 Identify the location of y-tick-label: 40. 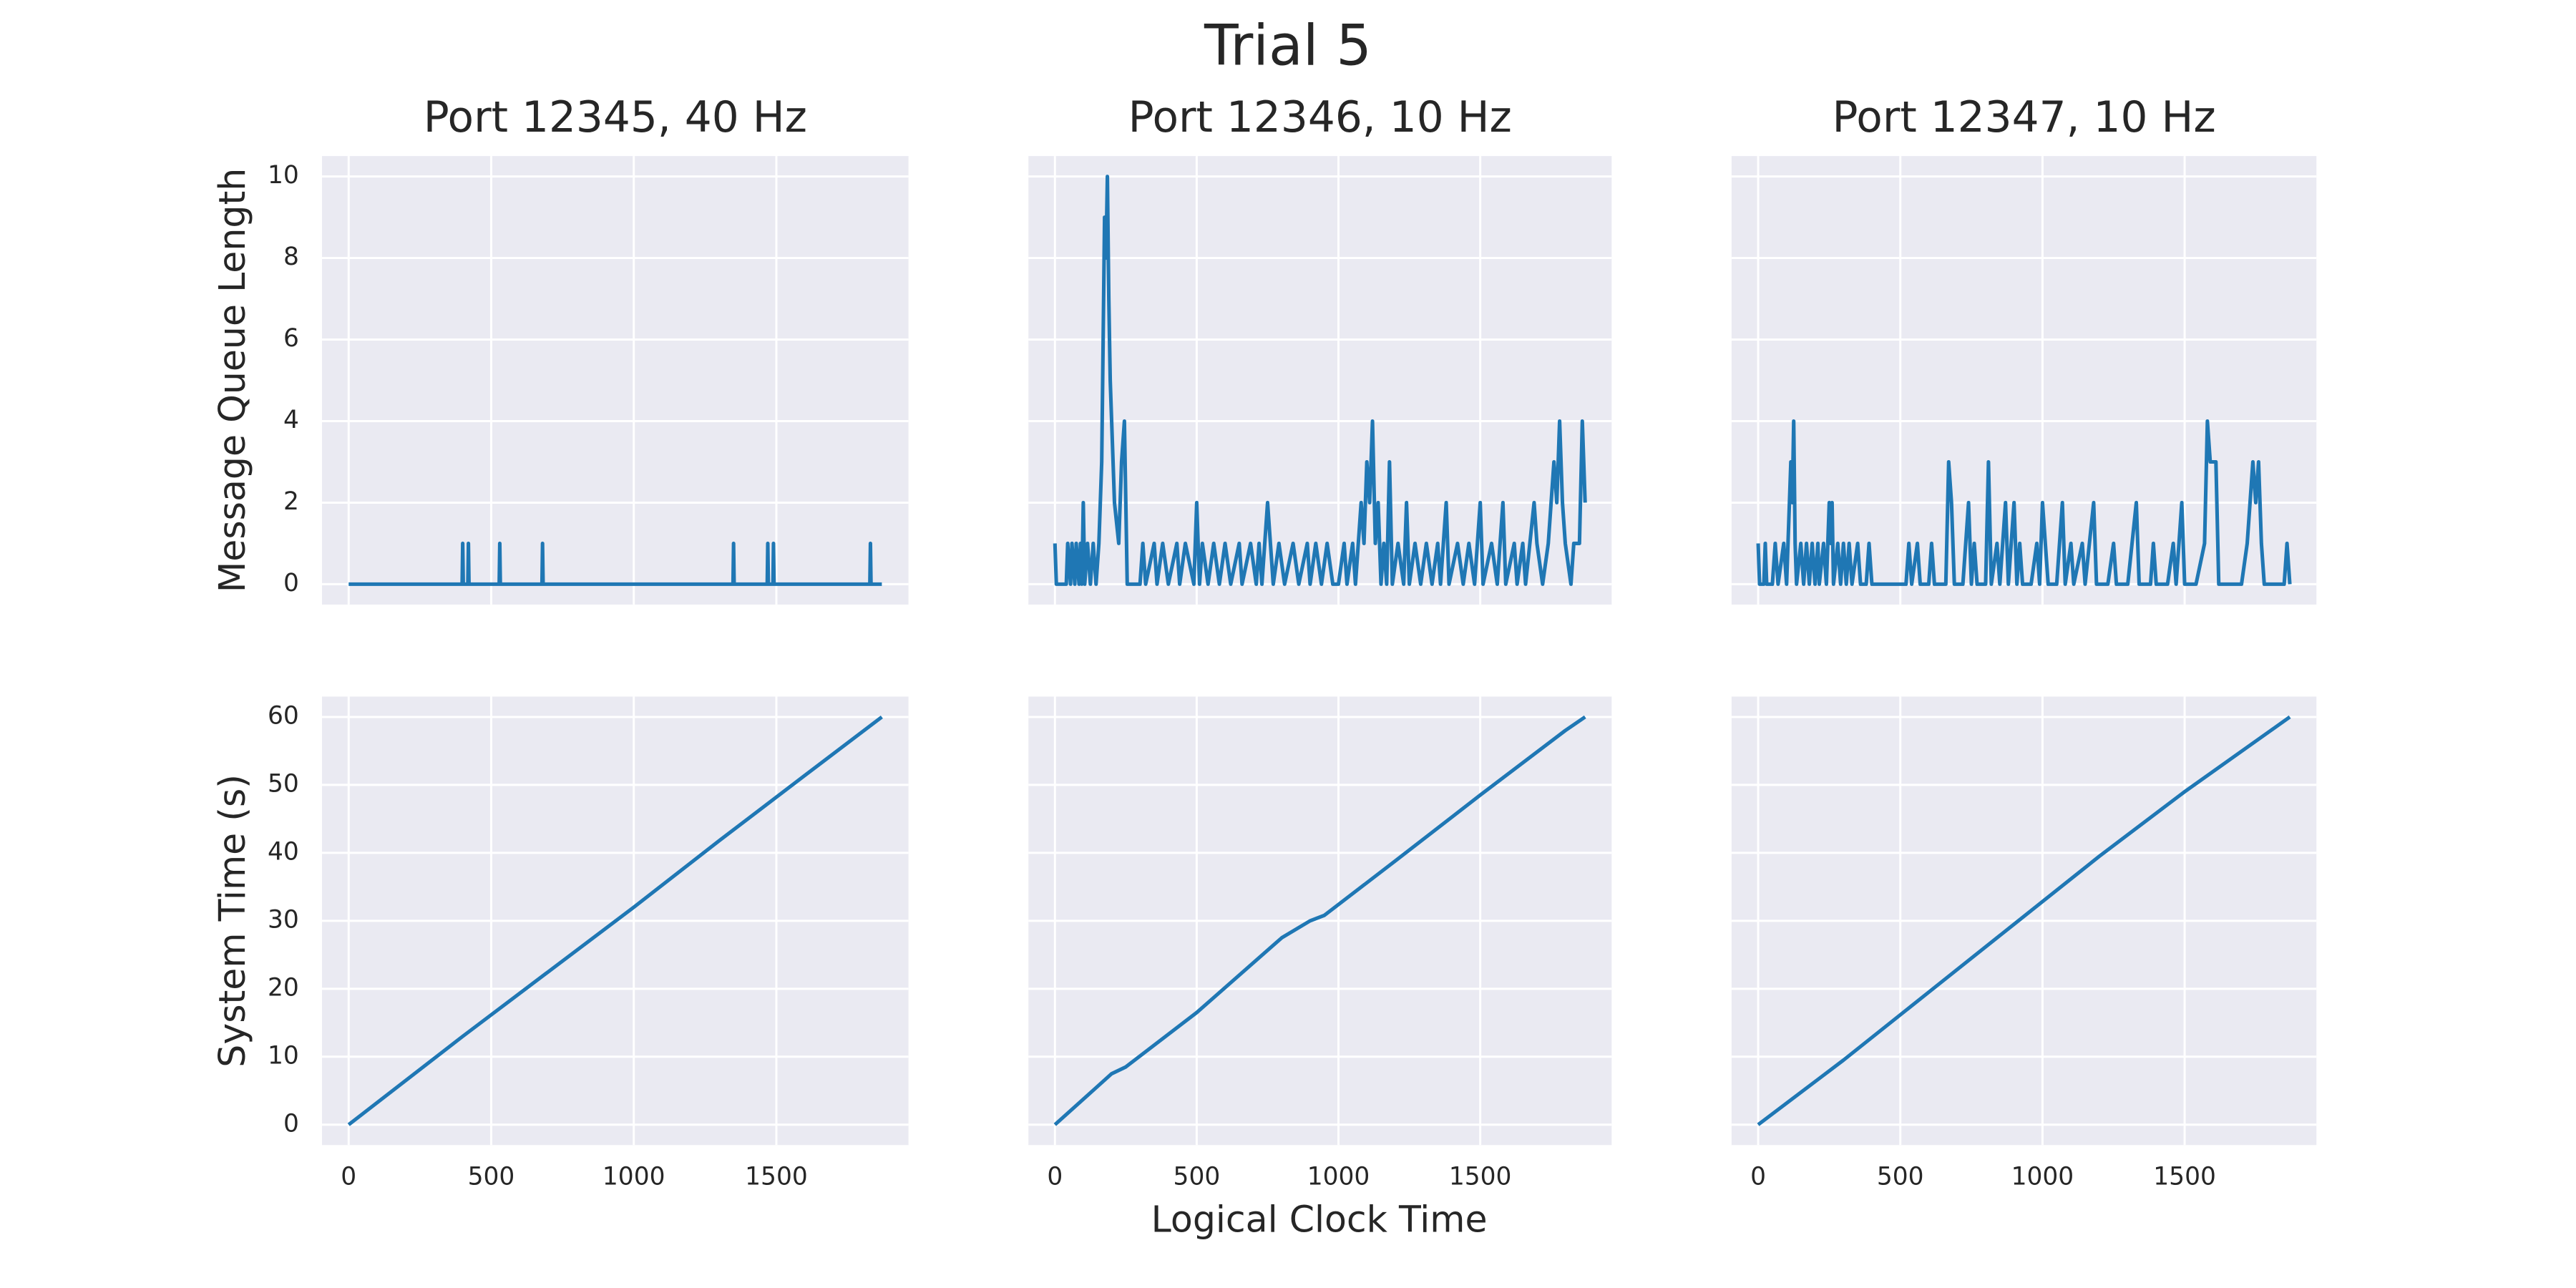
(283, 851).